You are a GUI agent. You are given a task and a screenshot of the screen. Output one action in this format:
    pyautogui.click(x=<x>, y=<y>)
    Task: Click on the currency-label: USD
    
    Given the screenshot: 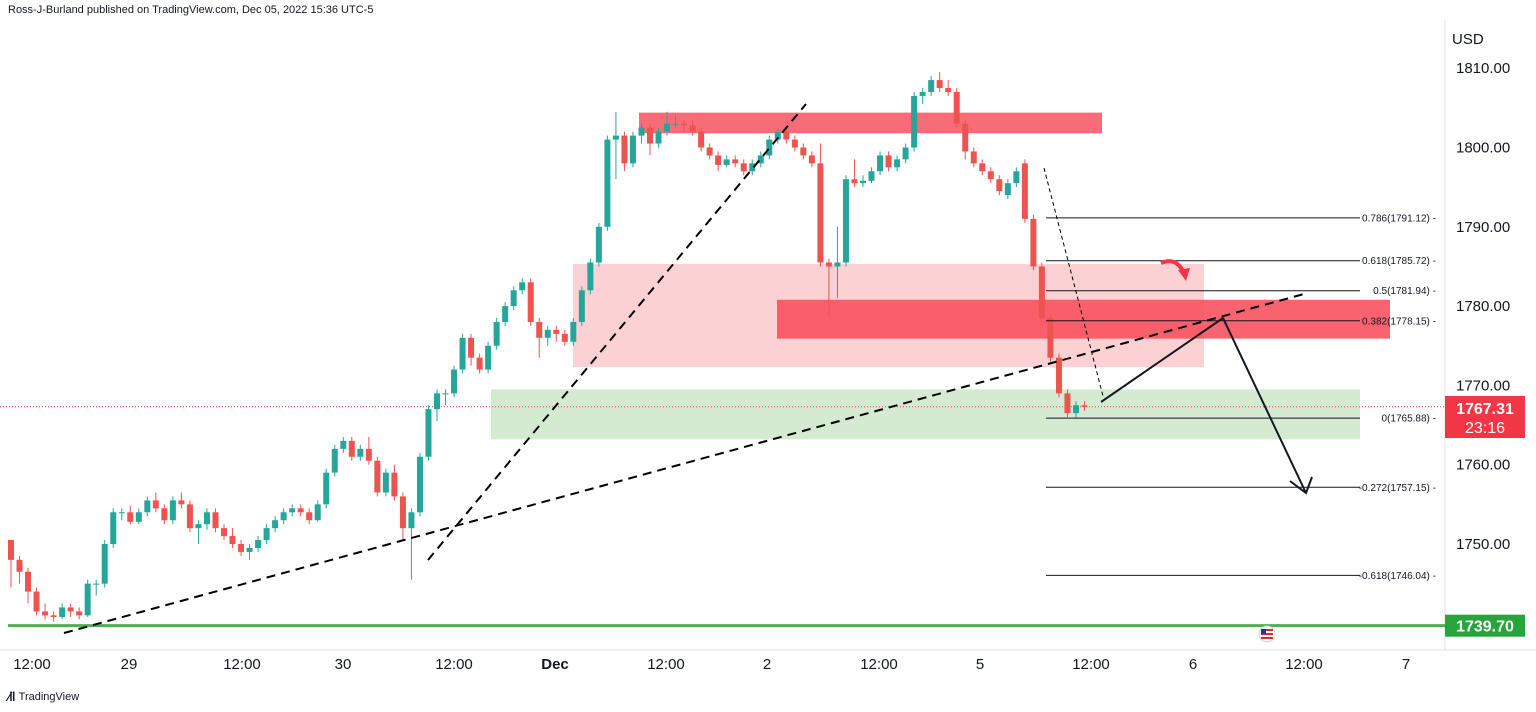 What is the action you would take?
    pyautogui.click(x=1468, y=39)
    